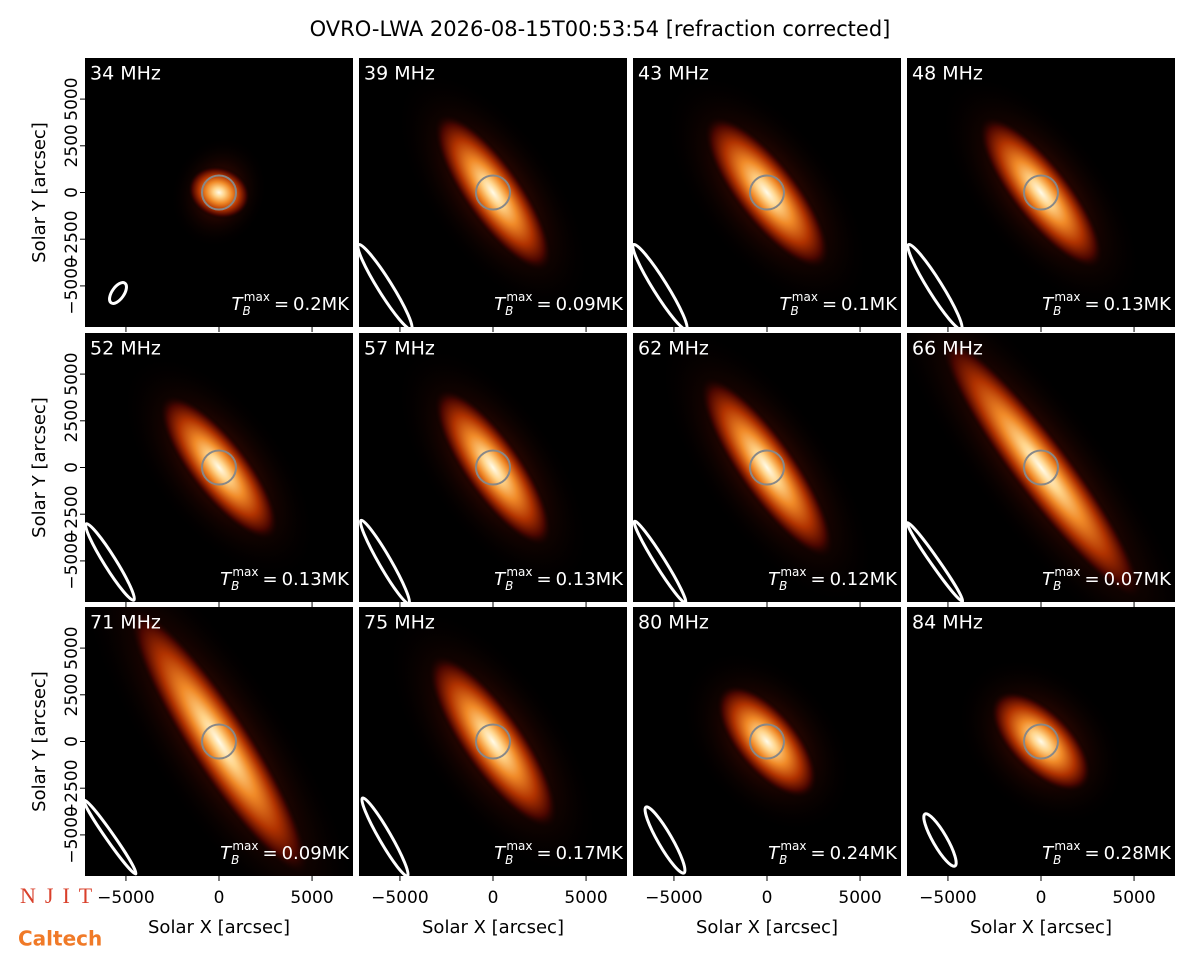  I want to click on frequency-label: 80 MHz, so click(673, 623).